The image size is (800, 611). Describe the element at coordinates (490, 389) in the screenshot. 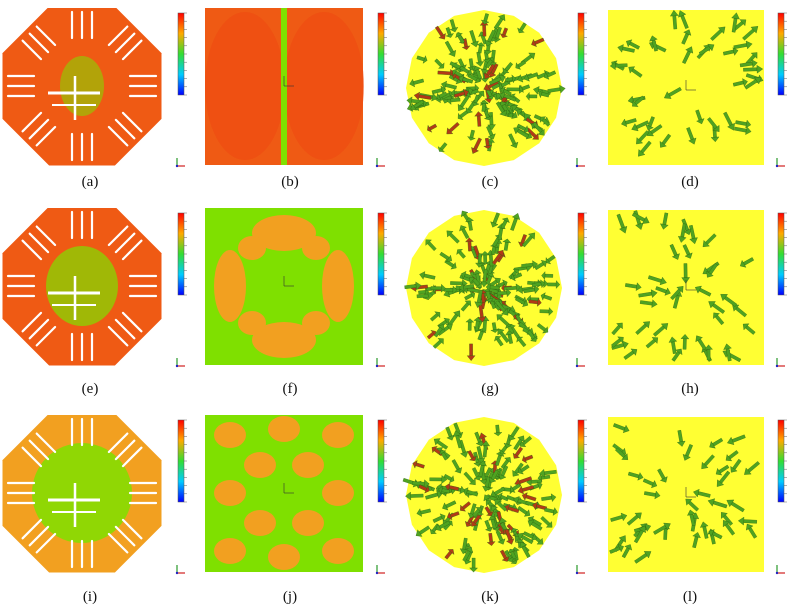

I see `panel-caption: (g)` at that location.